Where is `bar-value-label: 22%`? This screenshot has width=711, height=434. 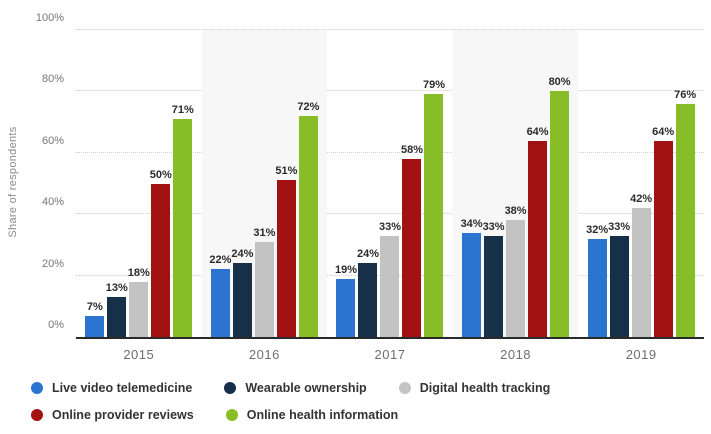
bar-value-label: 22% is located at coordinates (220, 260).